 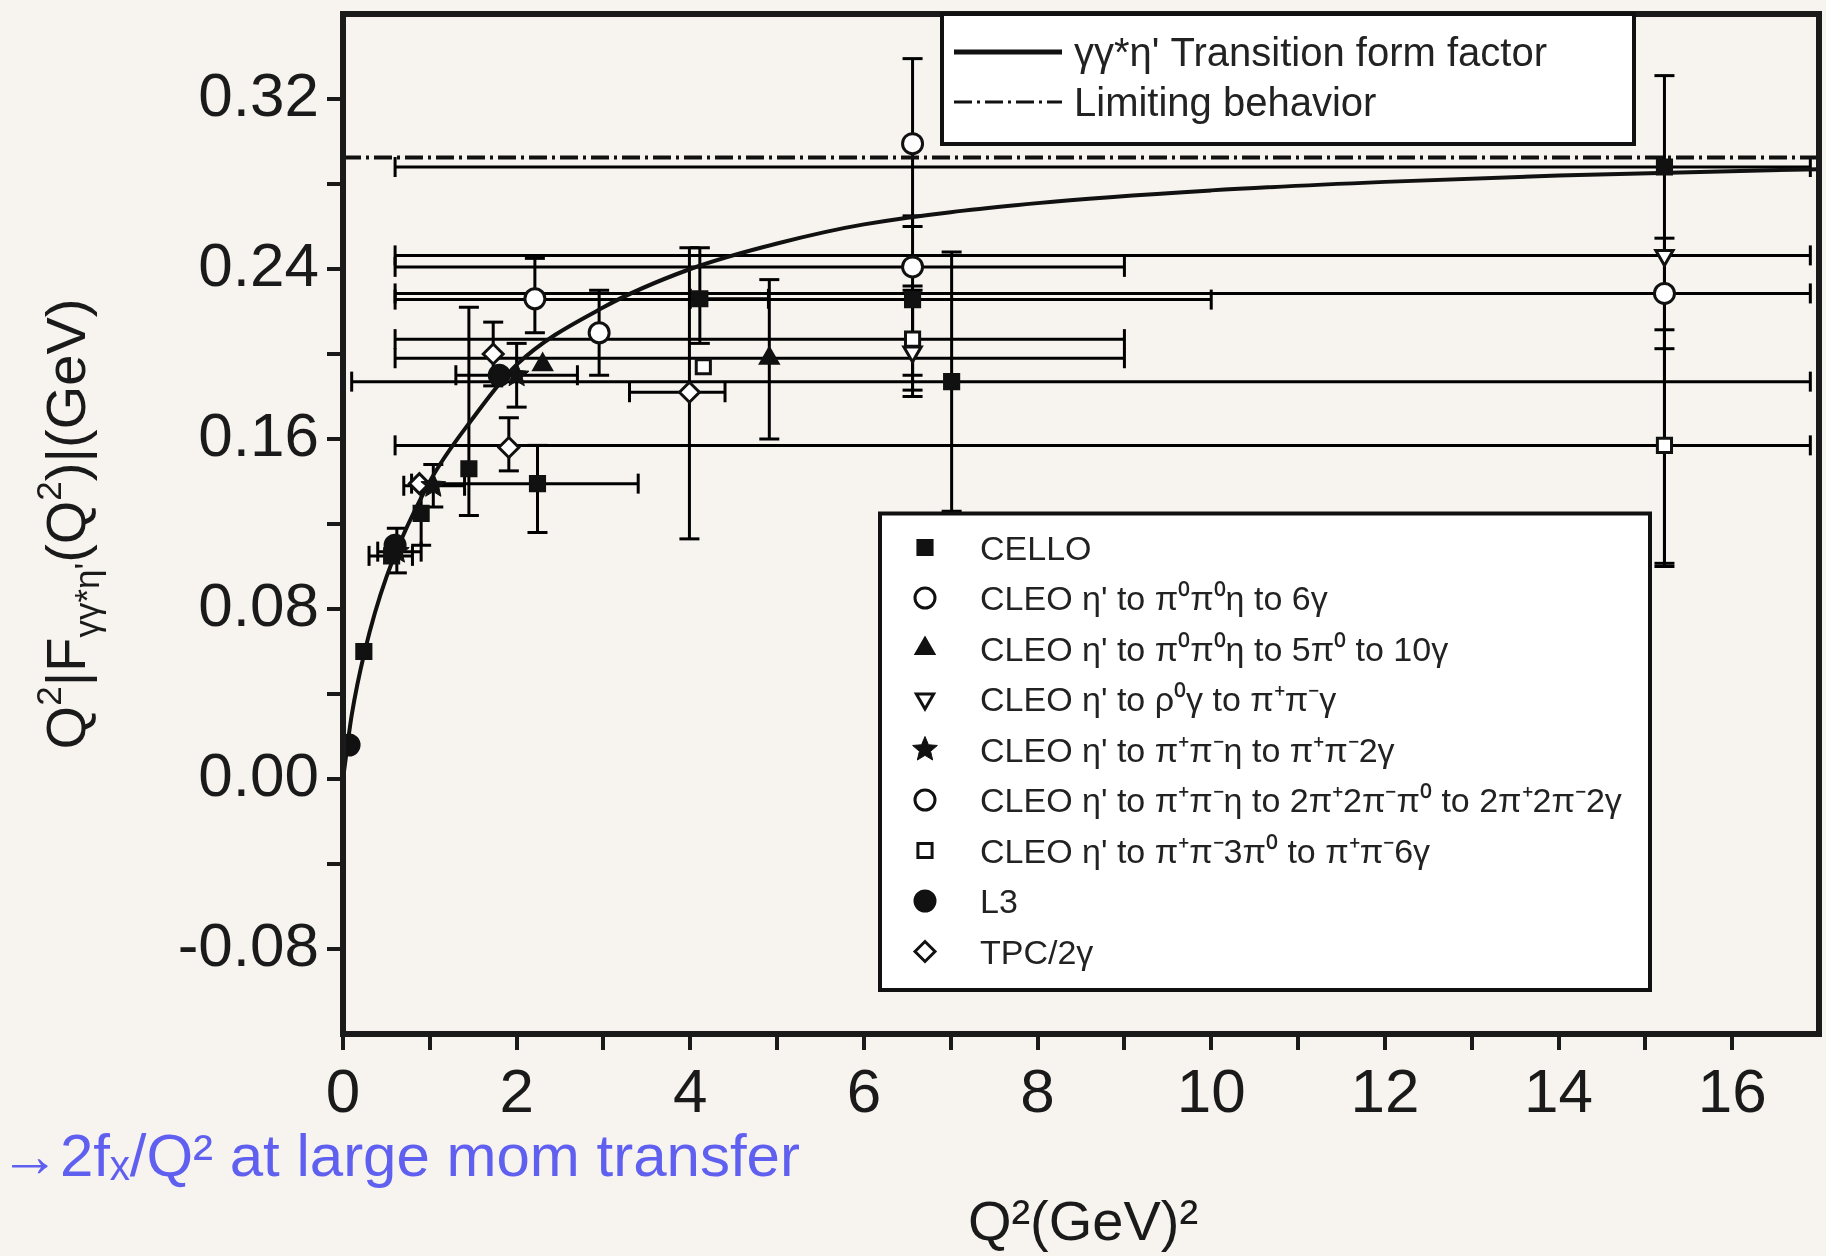 I want to click on x-tick-label: 16, so click(x=1732, y=1091).